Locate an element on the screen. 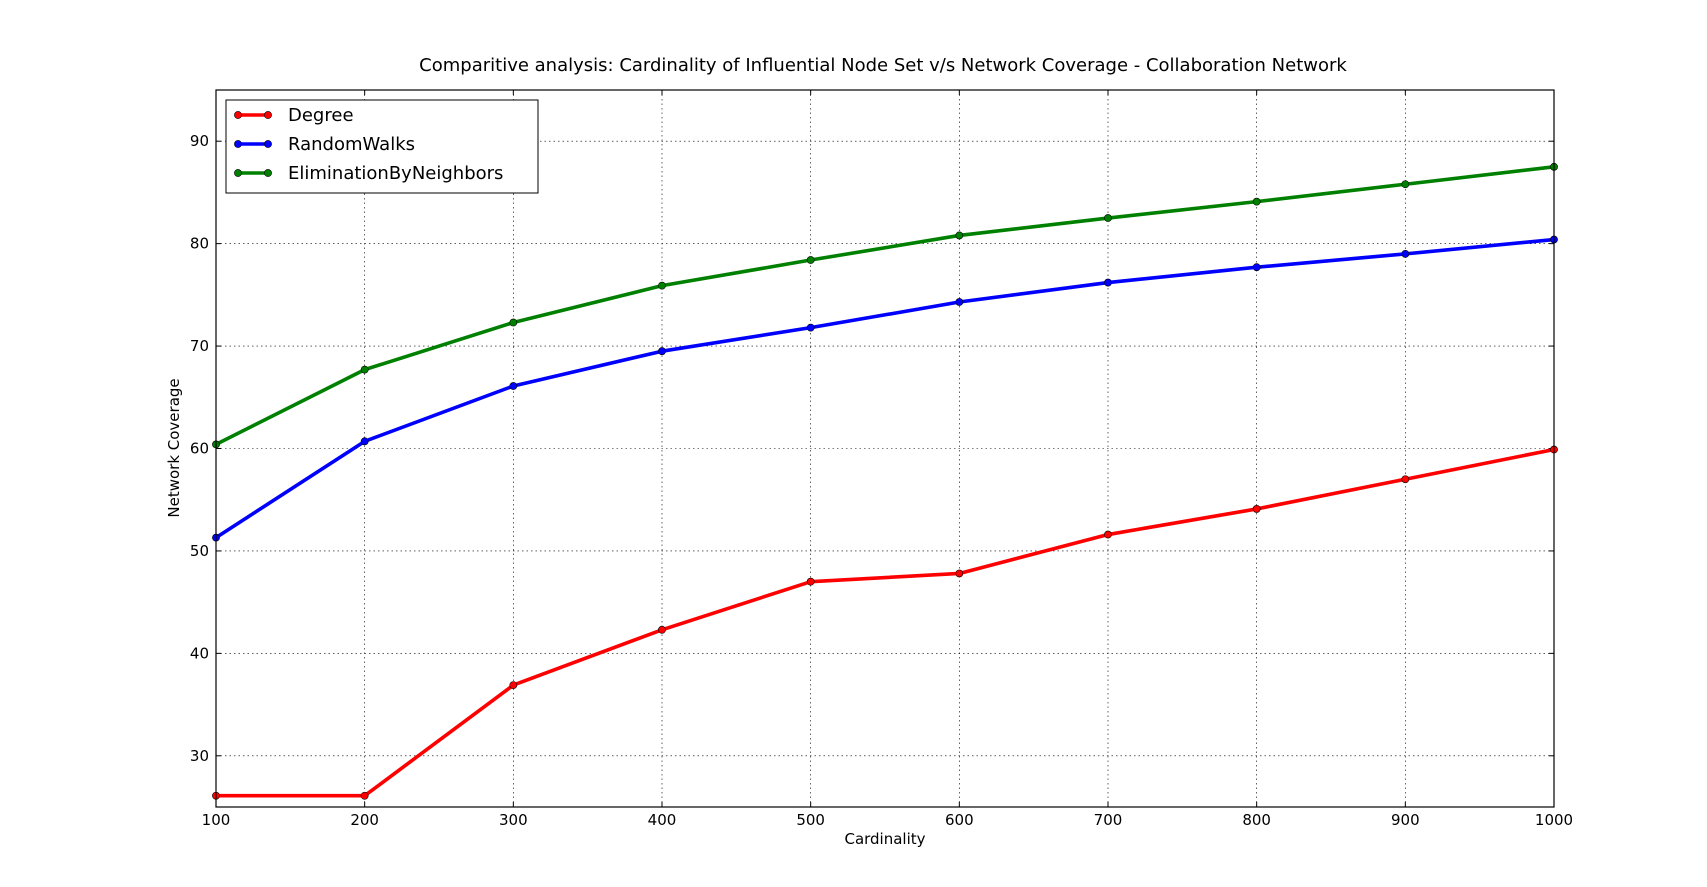 Image resolution: width=1707 pixels, height=887 pixels. x-tick-label: 100 is located at coordinates (216, 820).